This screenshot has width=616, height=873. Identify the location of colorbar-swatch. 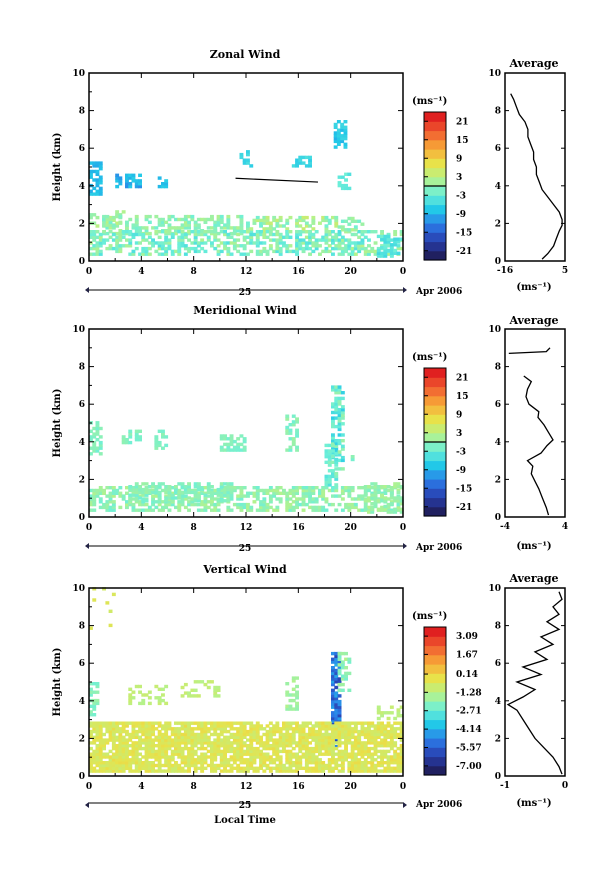
(435, 117).